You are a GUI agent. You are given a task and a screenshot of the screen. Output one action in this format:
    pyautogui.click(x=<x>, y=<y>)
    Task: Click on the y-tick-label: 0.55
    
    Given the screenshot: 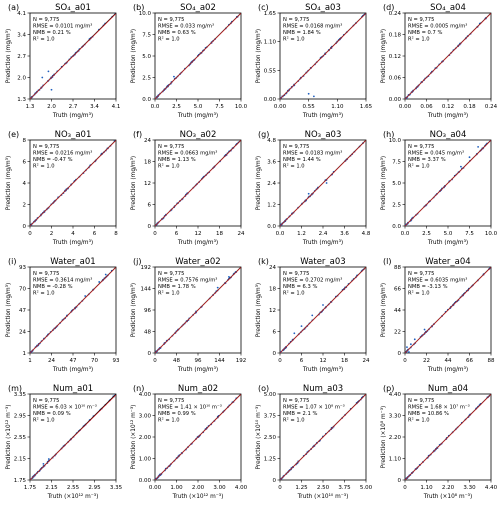 What is the action you would take?
    pyautogui.click(x=270, y=71)
    